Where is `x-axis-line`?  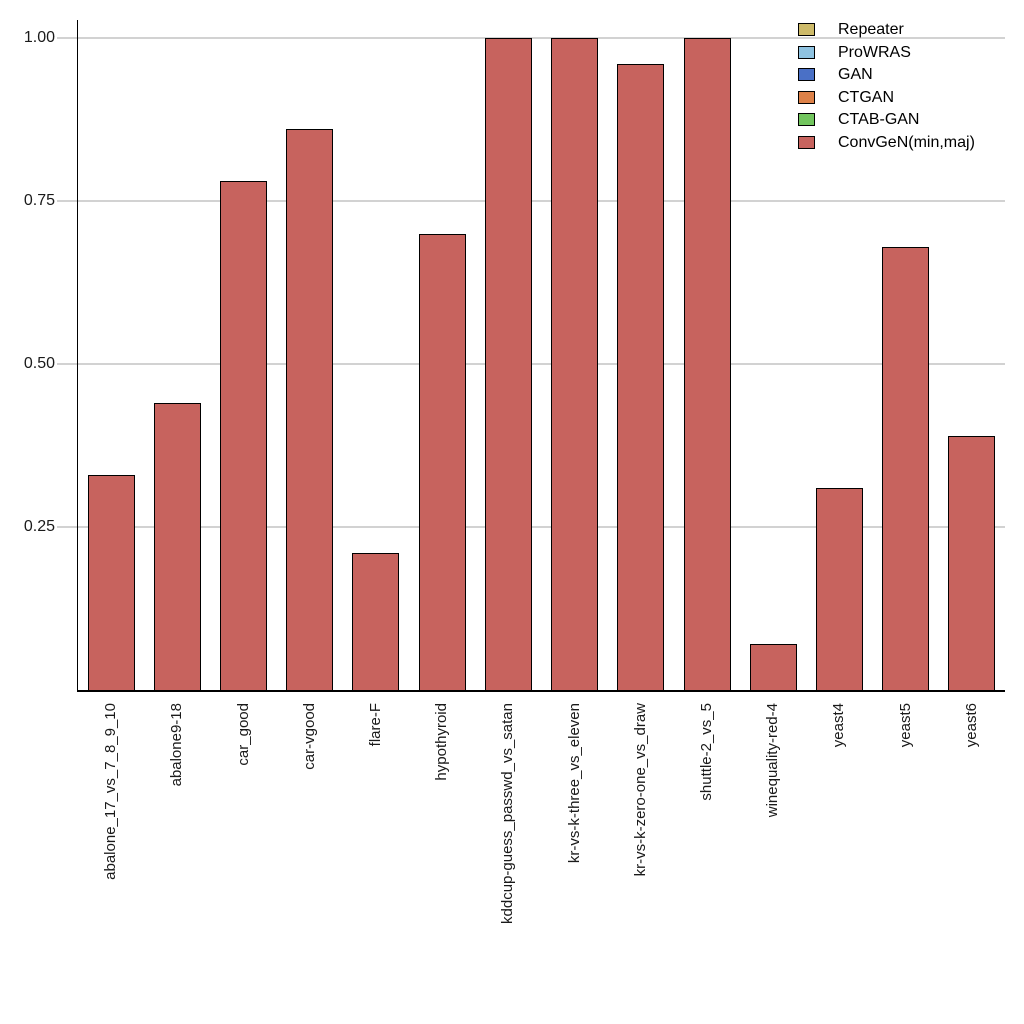
x-axis-line is located at coordinates (540, 691).